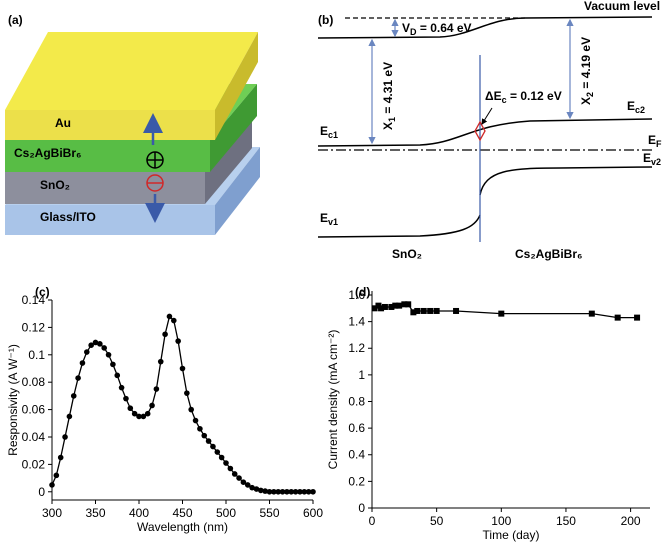 The width and height of the screenshot is (667, 552). What do you see at coordinates (155, 160) in the screenshot?
I see `hole-symbol` at bounding box center [155, 160].